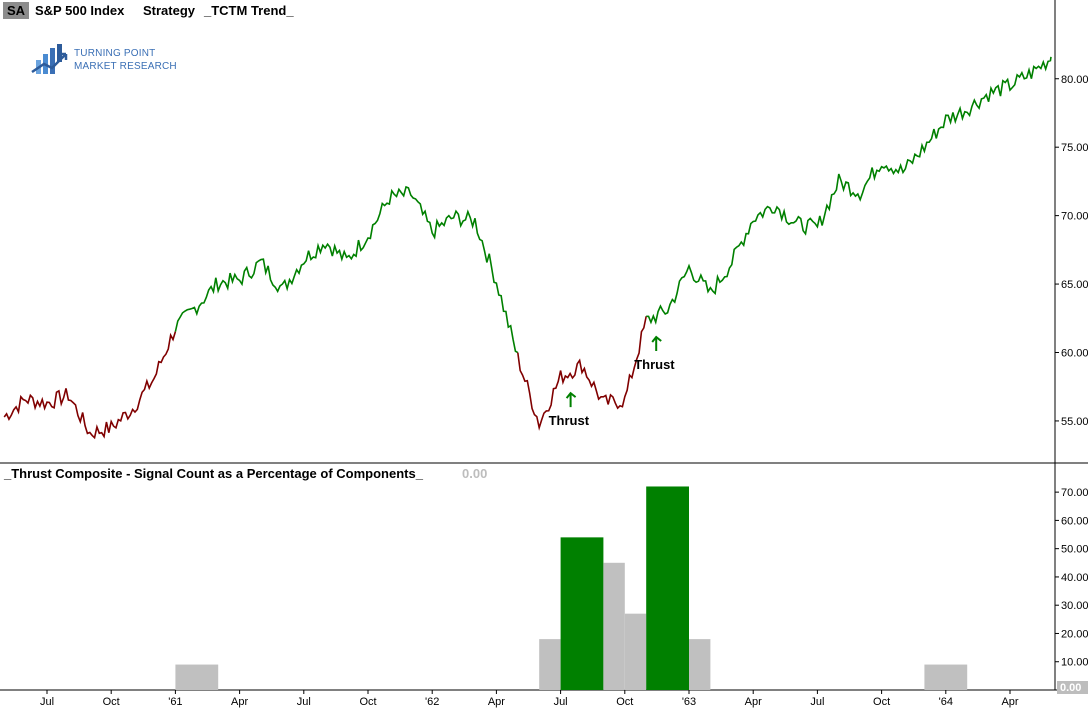 The image size is (1088, 709). What do you see at coordinates (1074, 521) in the screenshot?
I see `ind-y-tick-label: 60.00` at bounding box center [1074, 521].